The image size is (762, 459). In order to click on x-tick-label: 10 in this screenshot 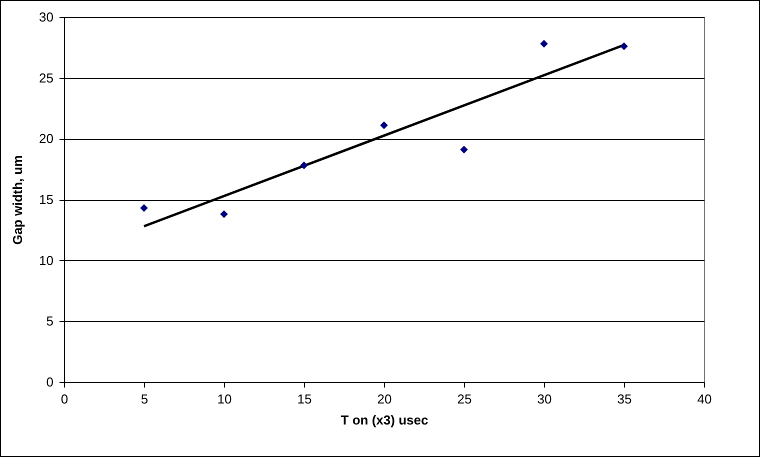, I will do `click(224, 399)`.